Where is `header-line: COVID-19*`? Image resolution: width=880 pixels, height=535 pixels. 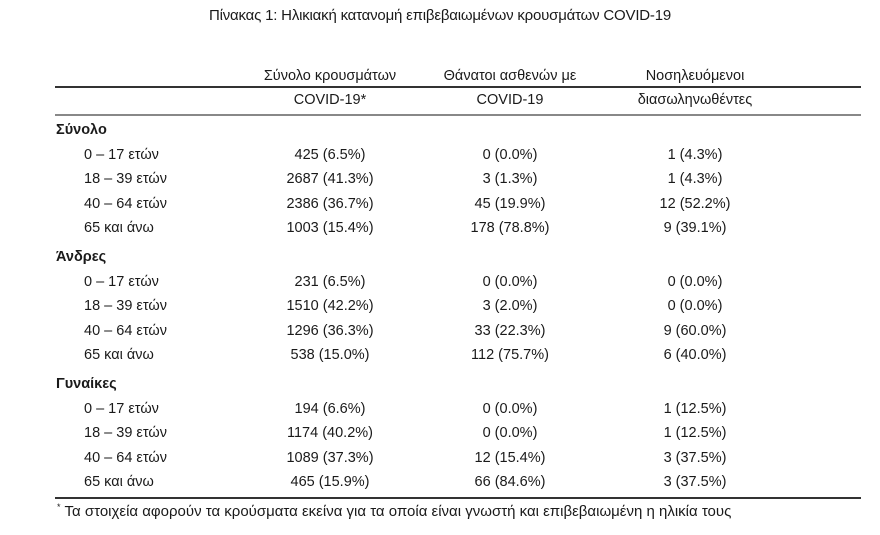 header-line: COVID-19* is located at coordinates (330, 100).